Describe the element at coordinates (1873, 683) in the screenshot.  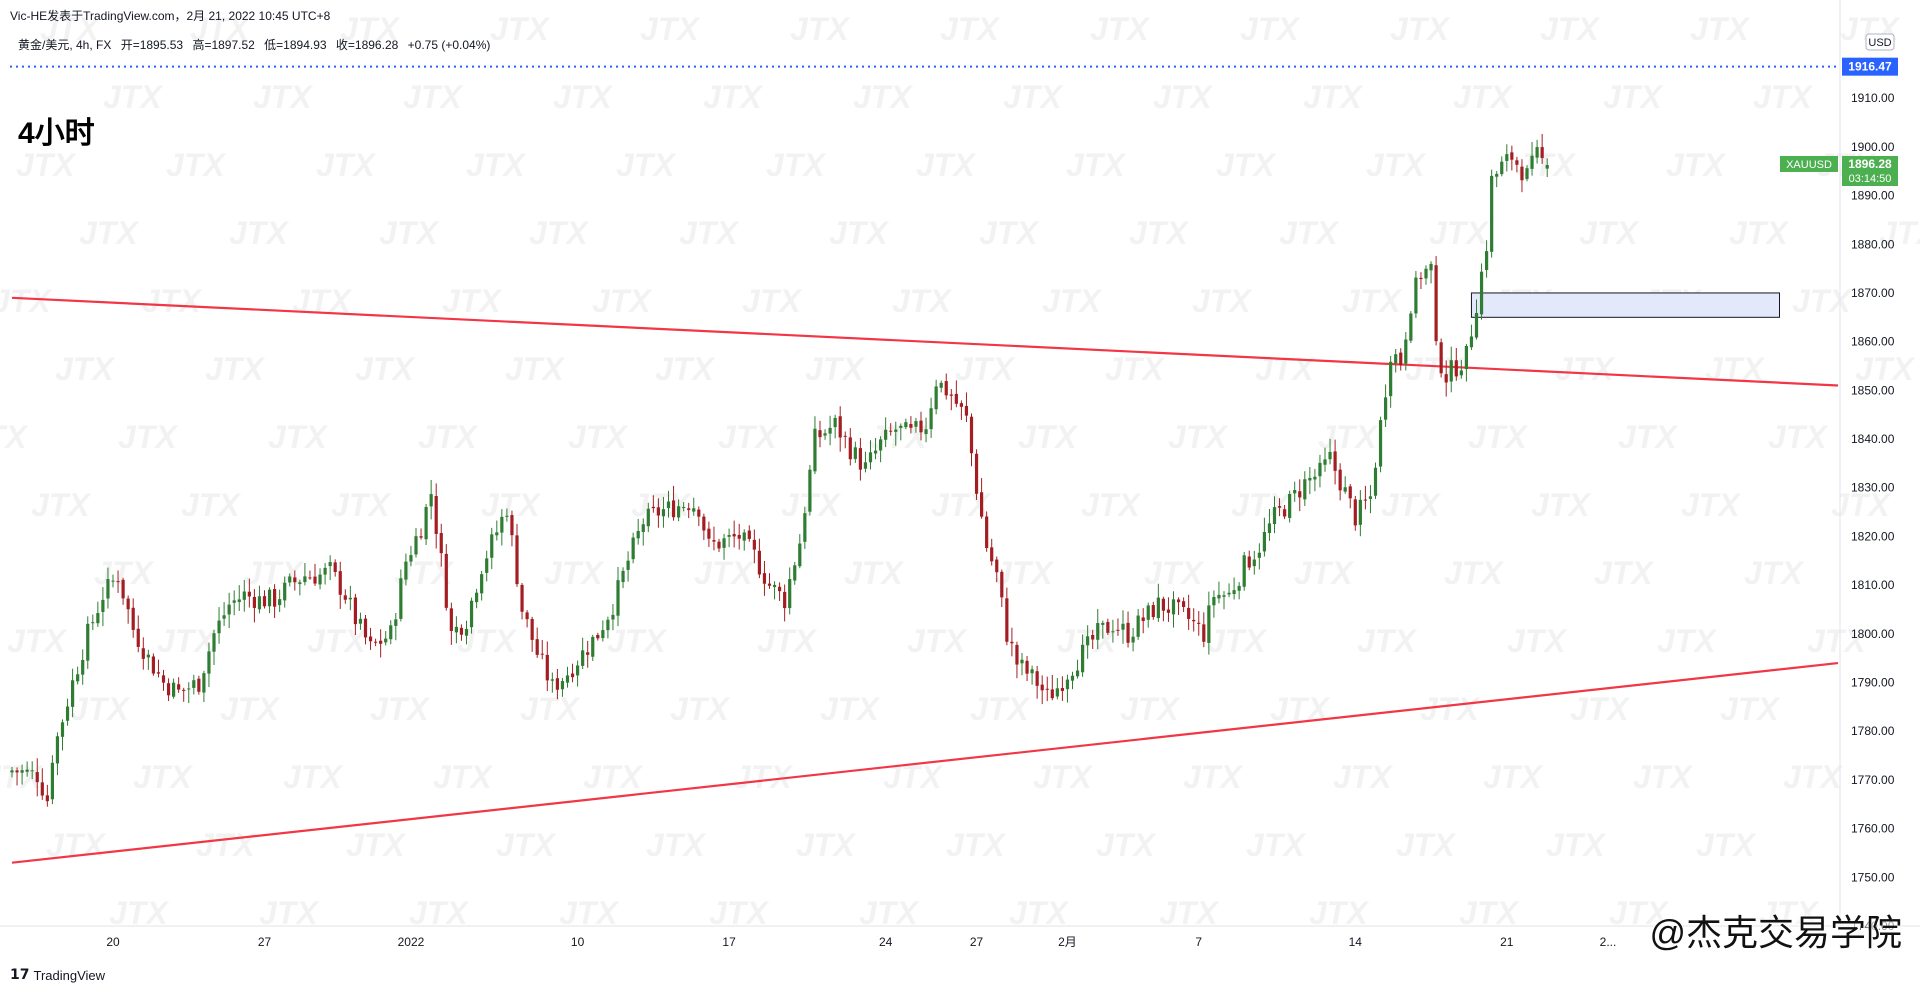
I see `price-tick-label: 1790.00` at that location.